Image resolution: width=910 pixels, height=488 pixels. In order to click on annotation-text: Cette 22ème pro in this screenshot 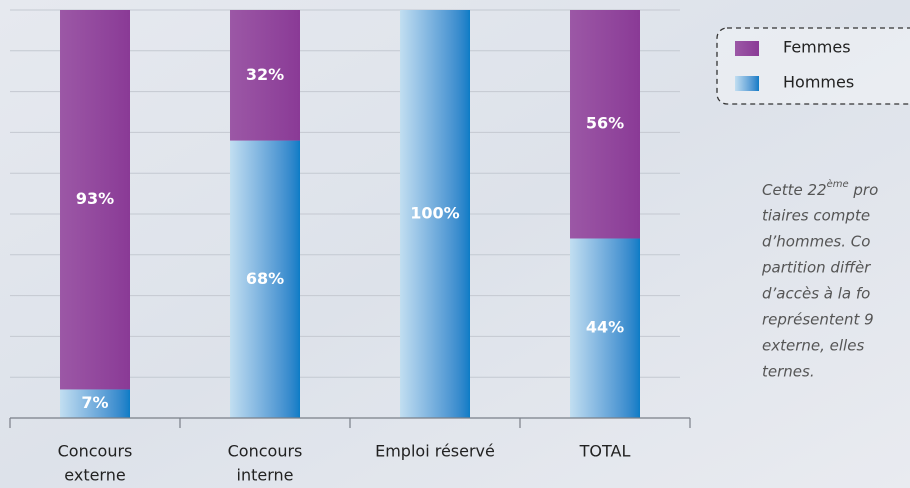, I will do `click(820, 188)`.